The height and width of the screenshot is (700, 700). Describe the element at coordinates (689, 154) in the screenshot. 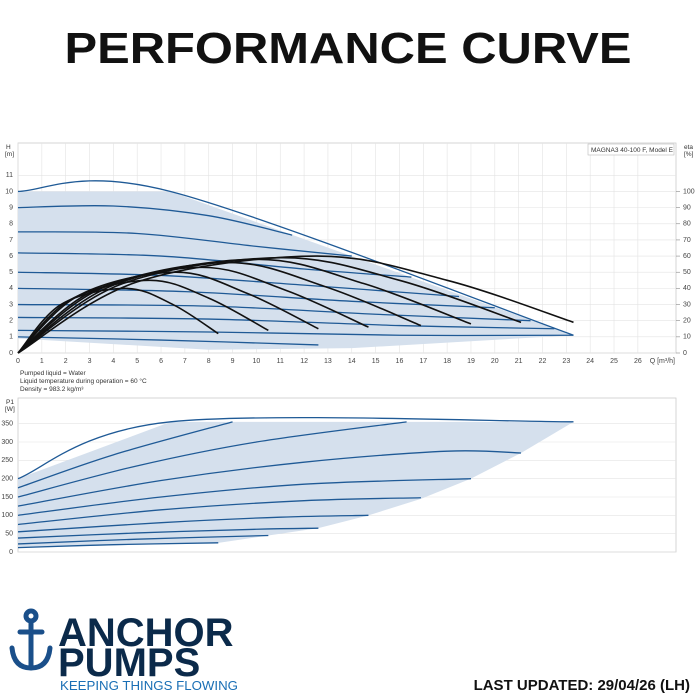

I see `y2-axis-unit: [%]` at that location.